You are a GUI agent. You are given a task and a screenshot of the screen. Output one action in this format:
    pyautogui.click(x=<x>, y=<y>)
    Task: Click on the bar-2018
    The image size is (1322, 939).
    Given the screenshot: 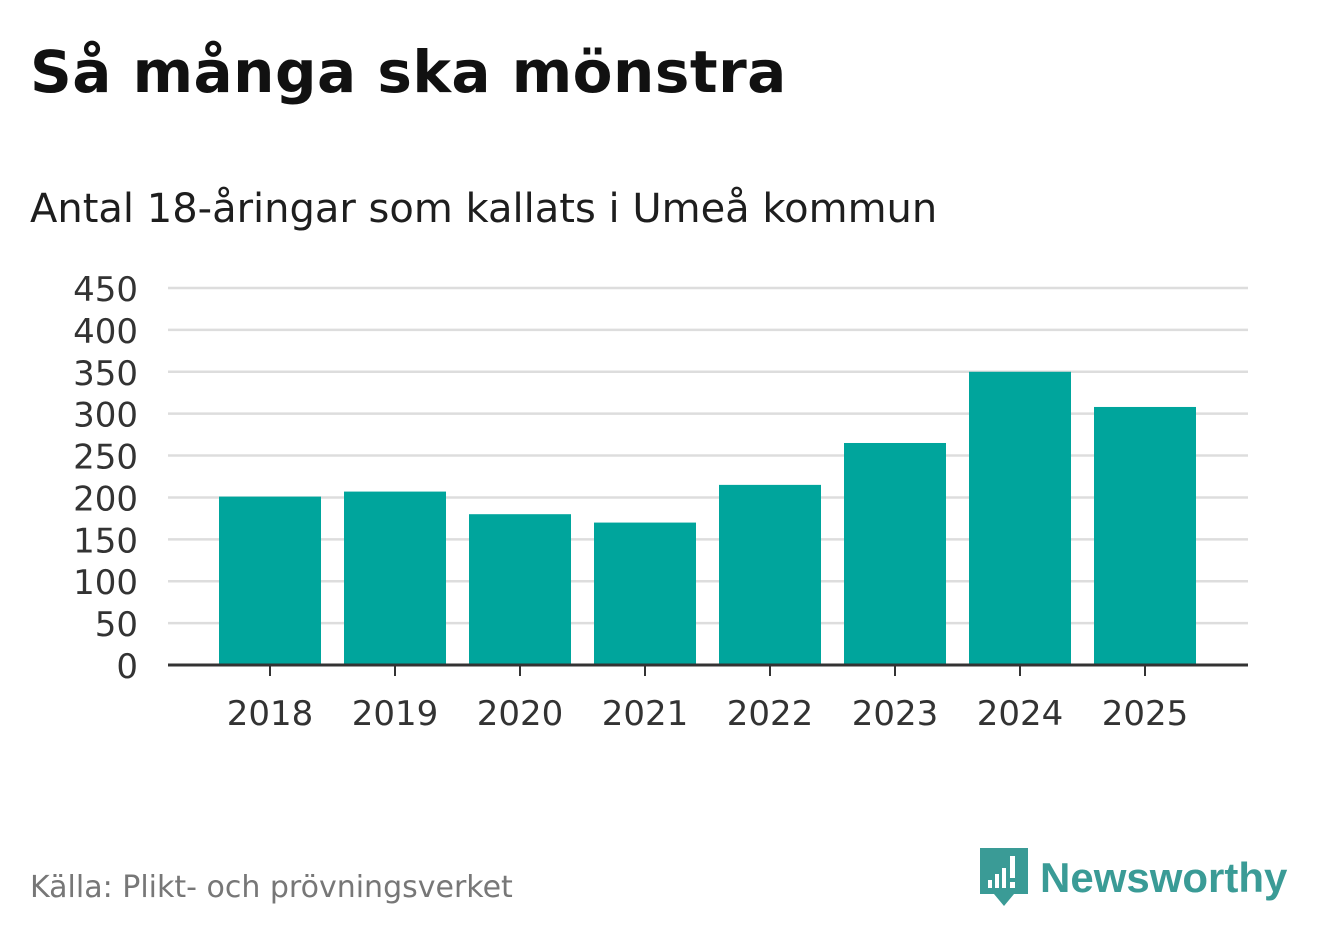 What is the action you would take?
    pyautogui.click(x=270, y=580)
    